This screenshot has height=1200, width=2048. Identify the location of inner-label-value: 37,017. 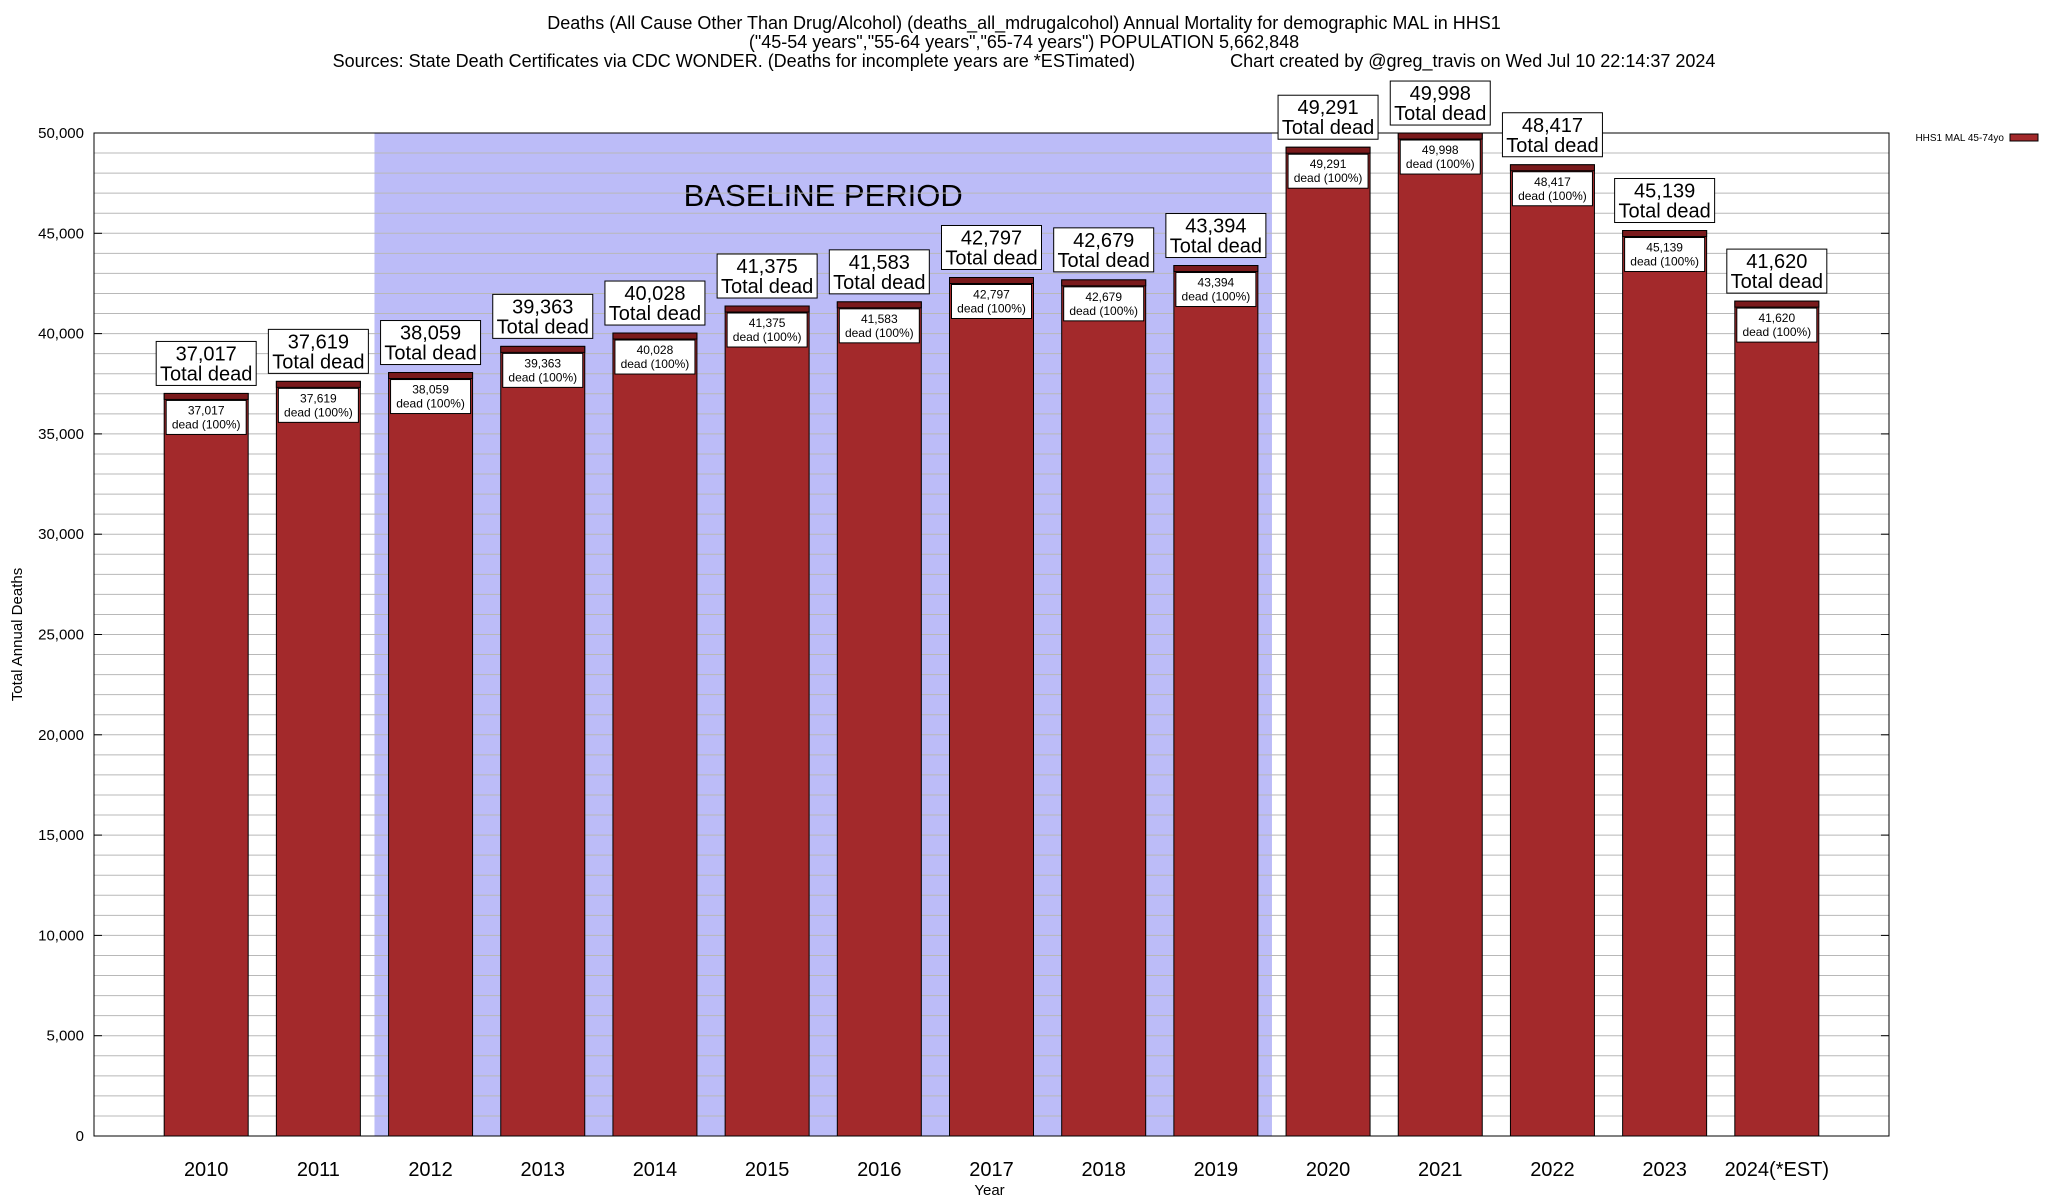
(206, 410).